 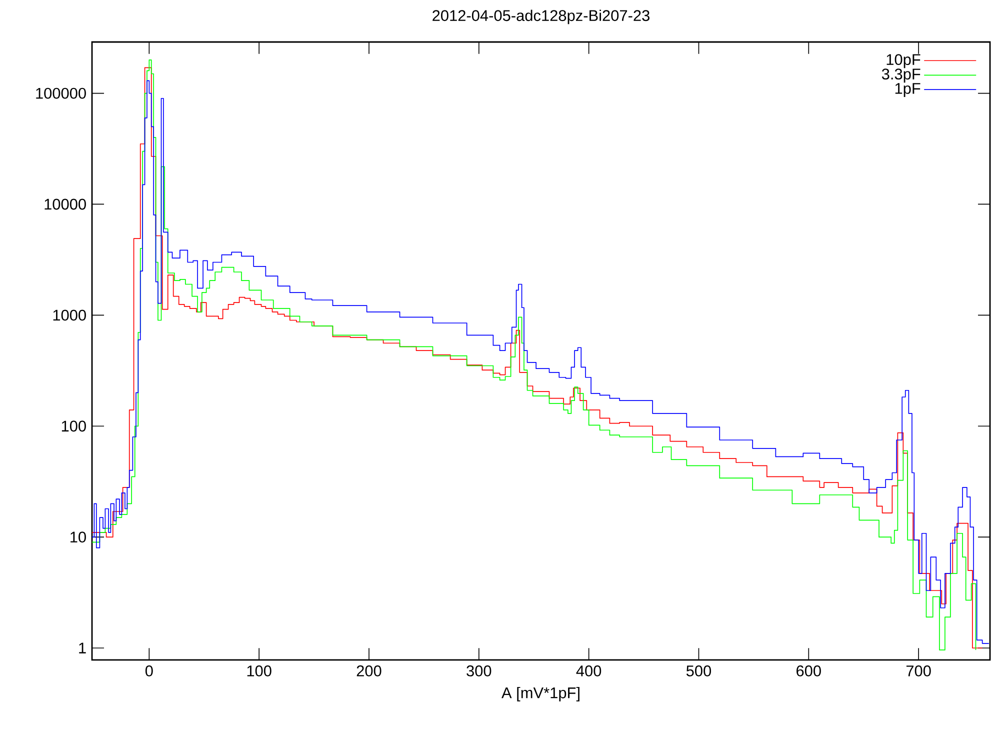 I want to click on y-tick-label: 1, so click(x=82, y=648).